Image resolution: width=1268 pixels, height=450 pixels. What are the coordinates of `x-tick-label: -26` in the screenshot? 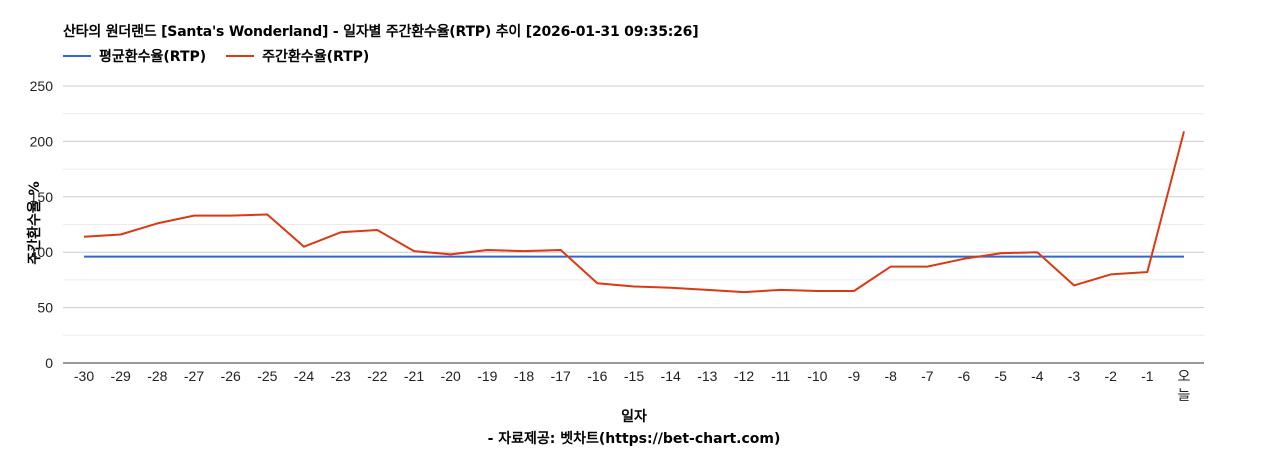 It's located at (231, 376).